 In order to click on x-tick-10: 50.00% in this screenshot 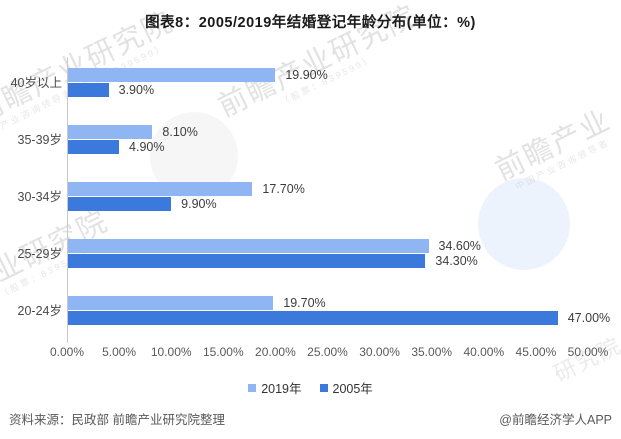, I will do `click(588, 352)`.